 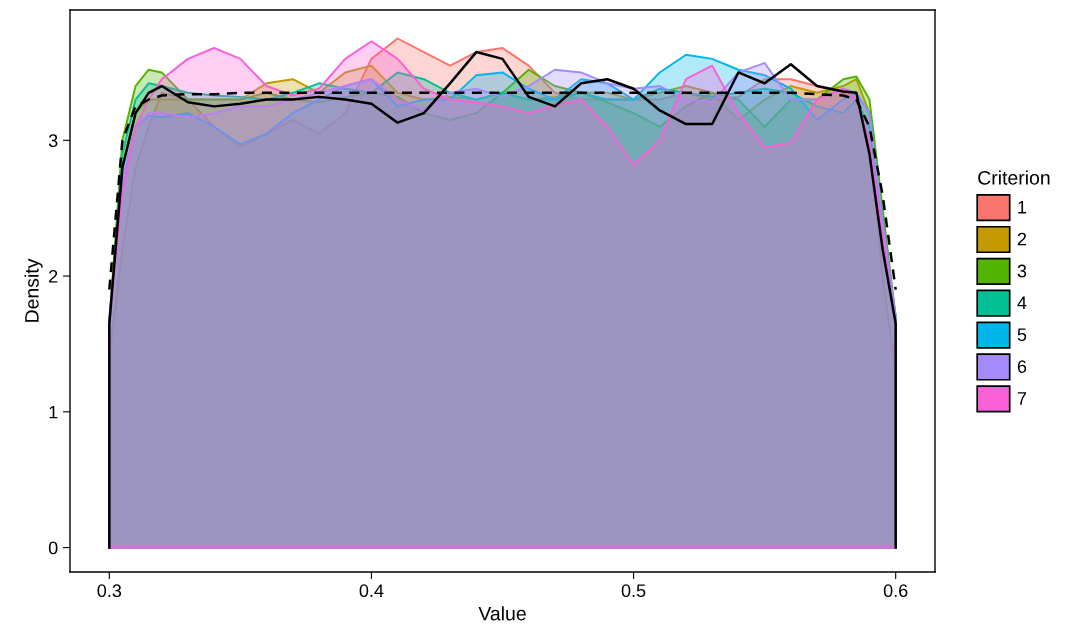 What do you see at coordinates (1022, 366) in the screenshot?
I see `legend-label: 6` at bounding box center [1022, 366].